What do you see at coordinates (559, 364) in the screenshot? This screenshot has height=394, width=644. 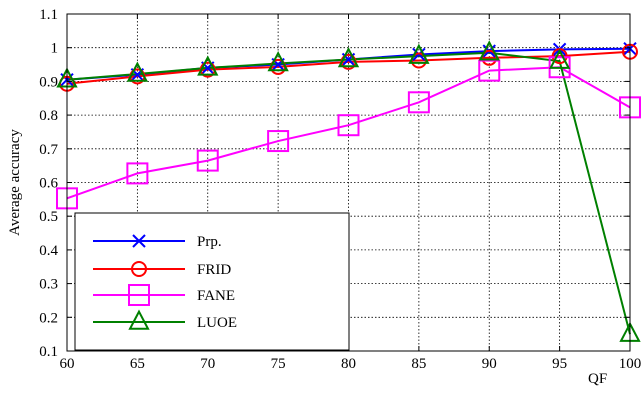 I see `x-tick-label: 95` at bounding box center [559, 364].